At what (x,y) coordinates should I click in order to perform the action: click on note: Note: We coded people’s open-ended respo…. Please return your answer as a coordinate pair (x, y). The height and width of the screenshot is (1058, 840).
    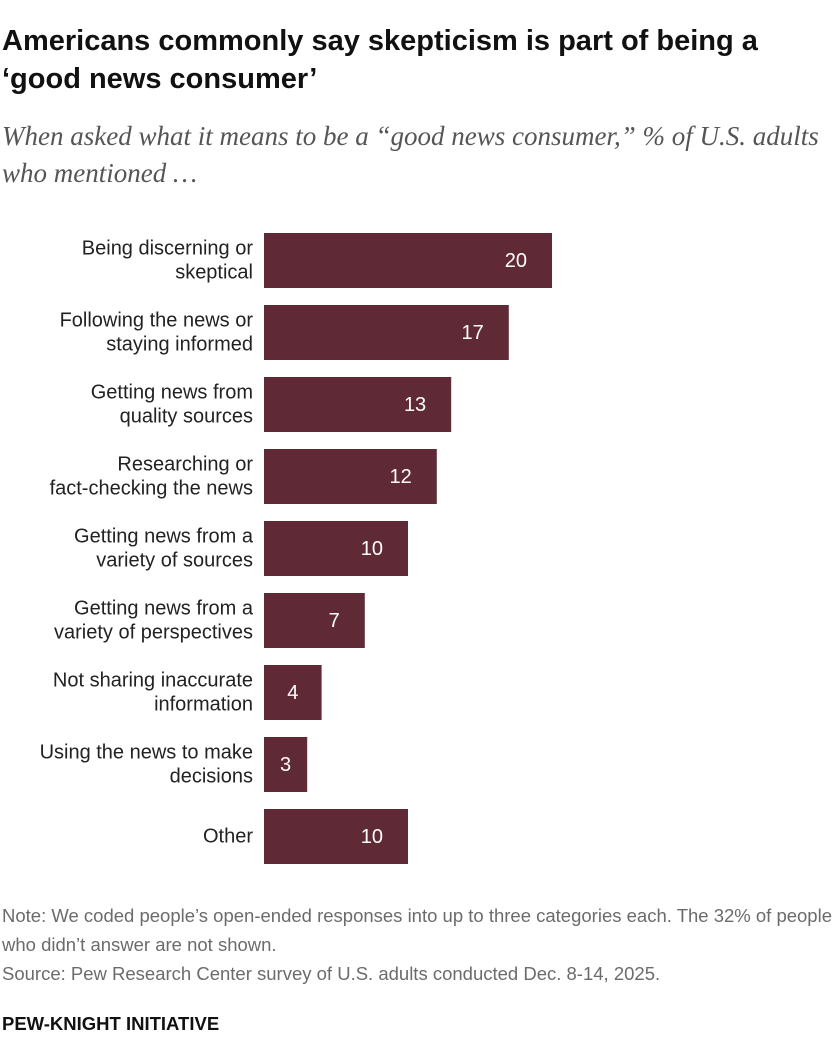
    Looking at the image, I should click on (417, 930).